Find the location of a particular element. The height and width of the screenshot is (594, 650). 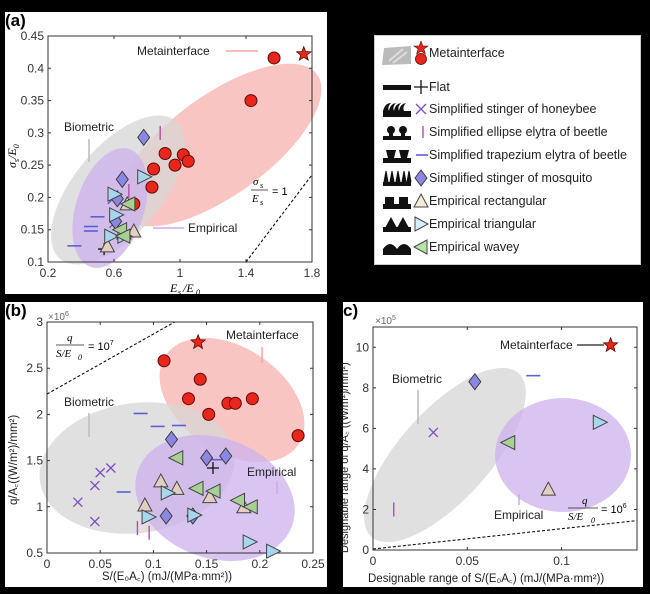

c-regions is located at coordinates (497, 455).